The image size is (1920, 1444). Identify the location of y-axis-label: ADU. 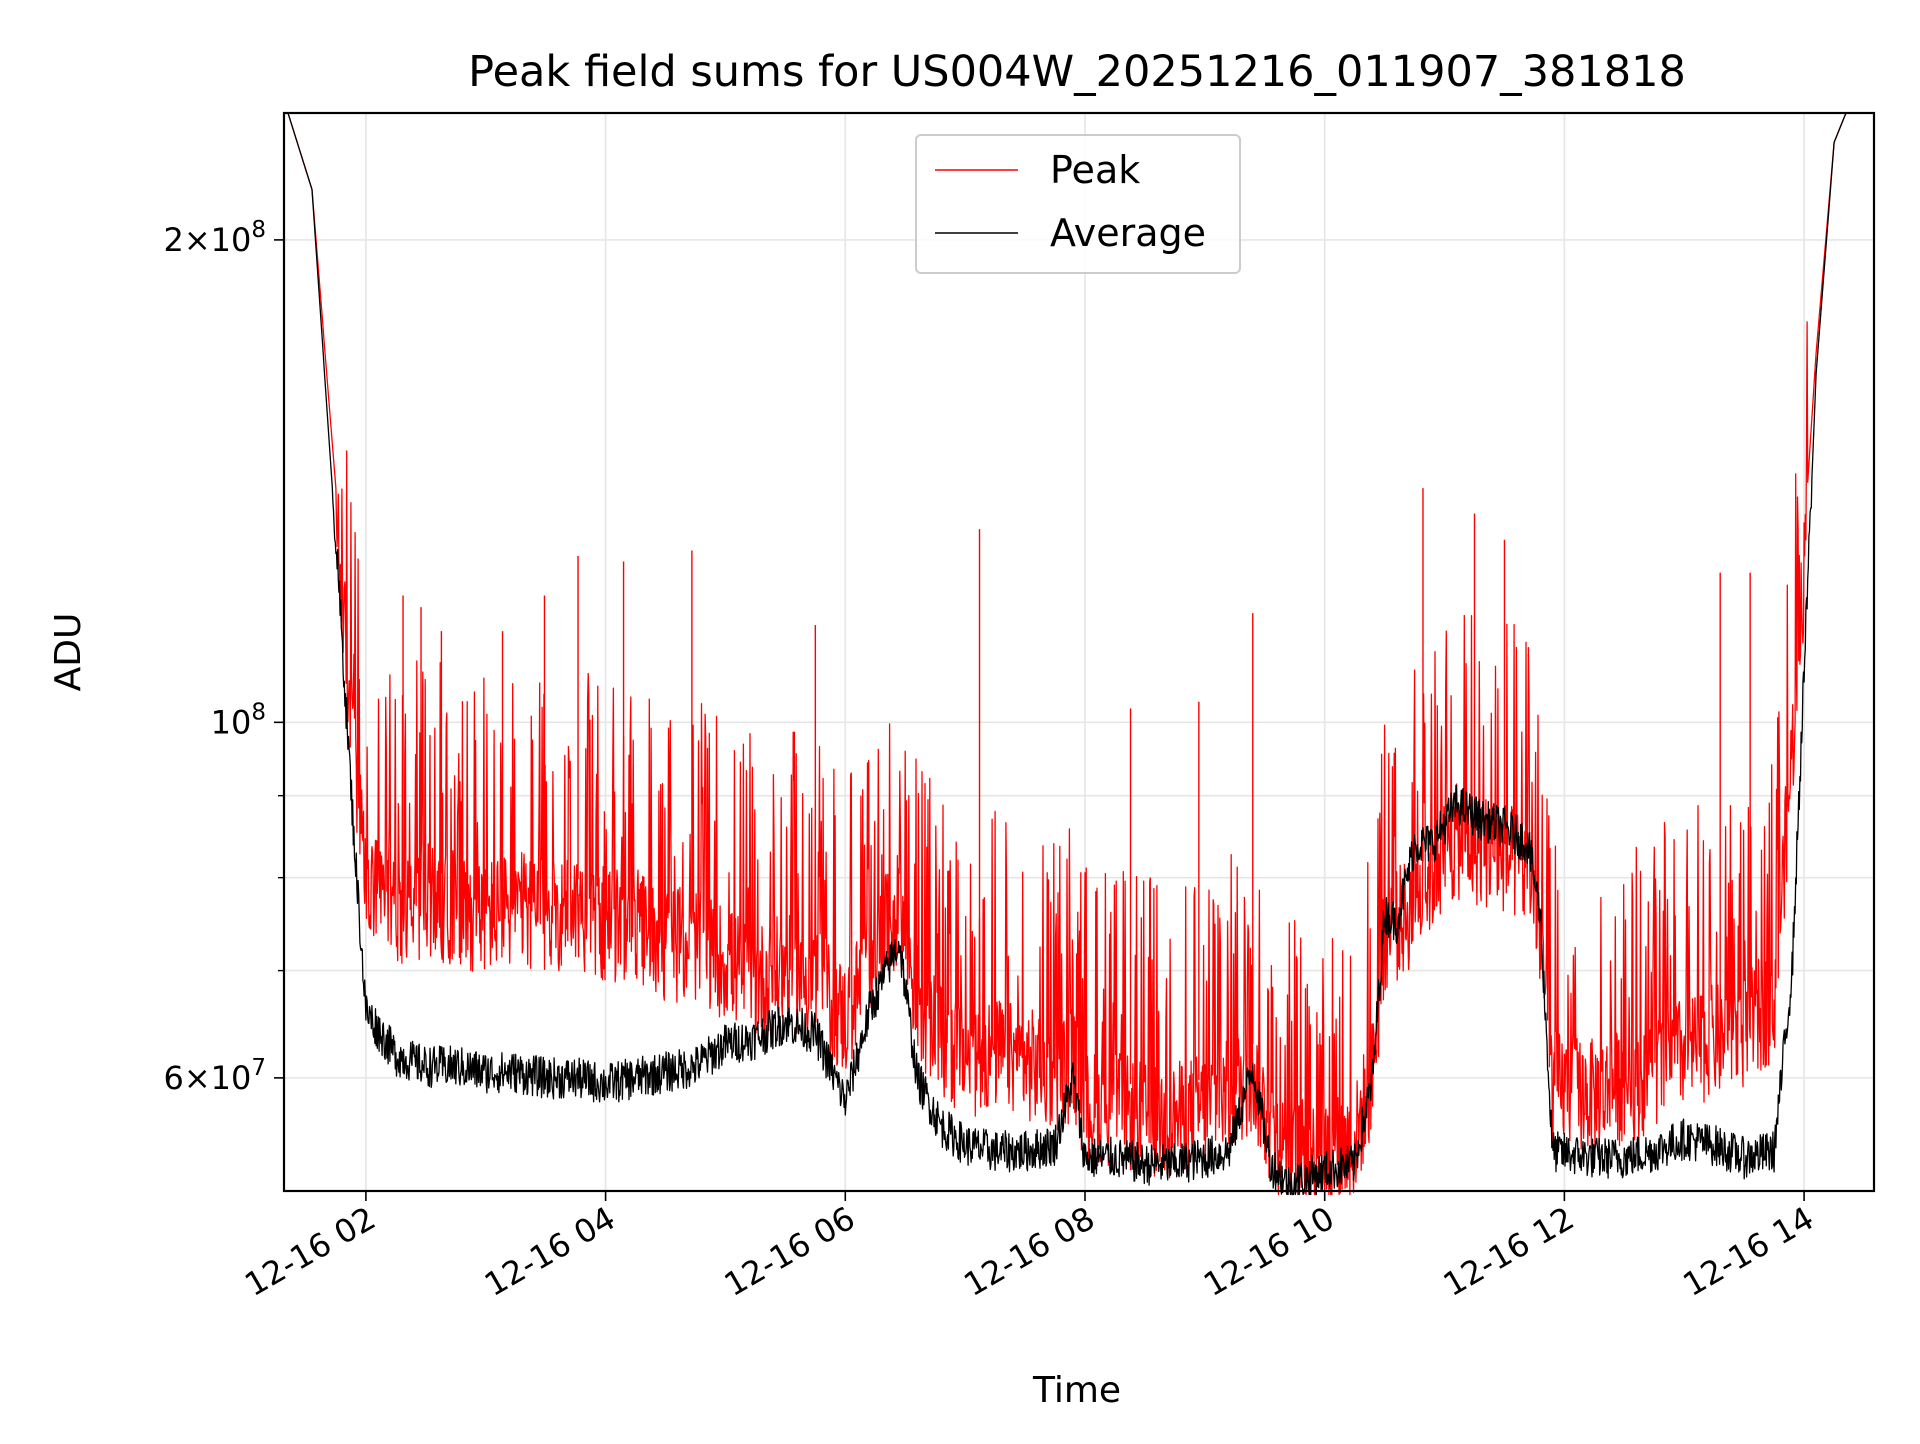
(68, 652).